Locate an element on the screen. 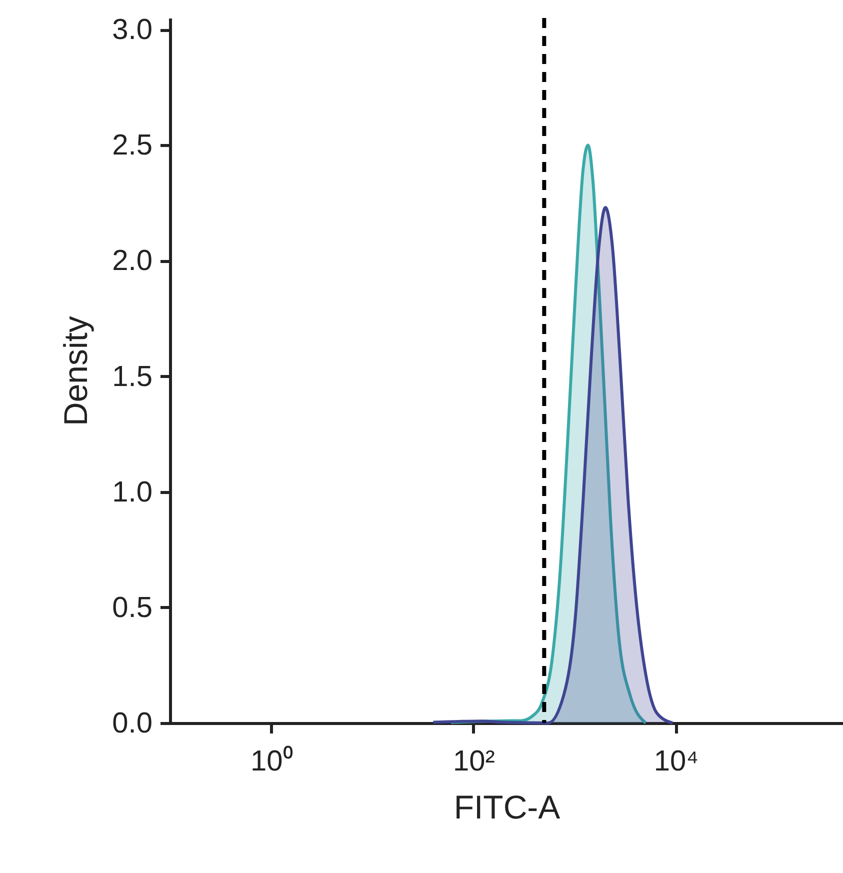 Image resolution: width=843 pixels, height=873 pixels. x-tick-label: 10⁰ is located at coordinates (271, 762).